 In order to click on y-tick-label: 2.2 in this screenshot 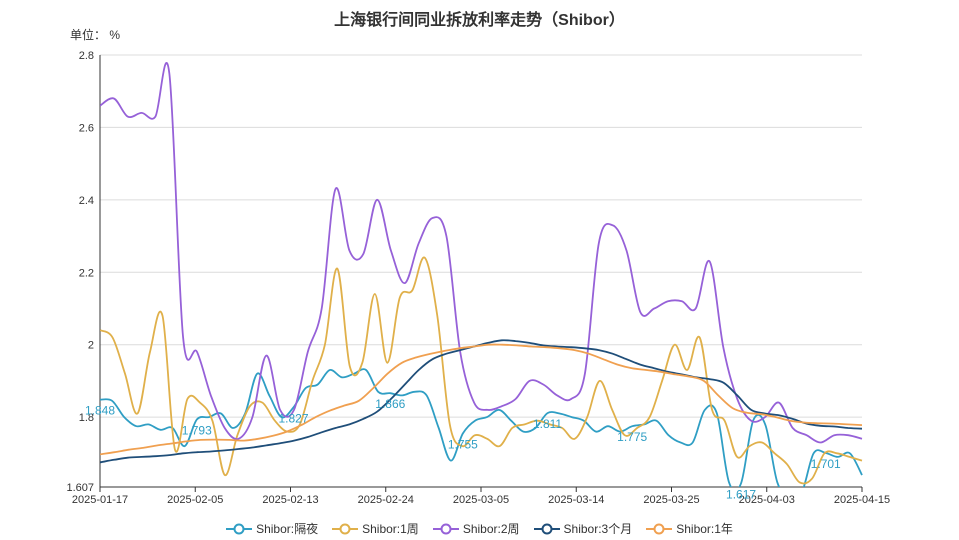, I will do `click(86, 273)`.